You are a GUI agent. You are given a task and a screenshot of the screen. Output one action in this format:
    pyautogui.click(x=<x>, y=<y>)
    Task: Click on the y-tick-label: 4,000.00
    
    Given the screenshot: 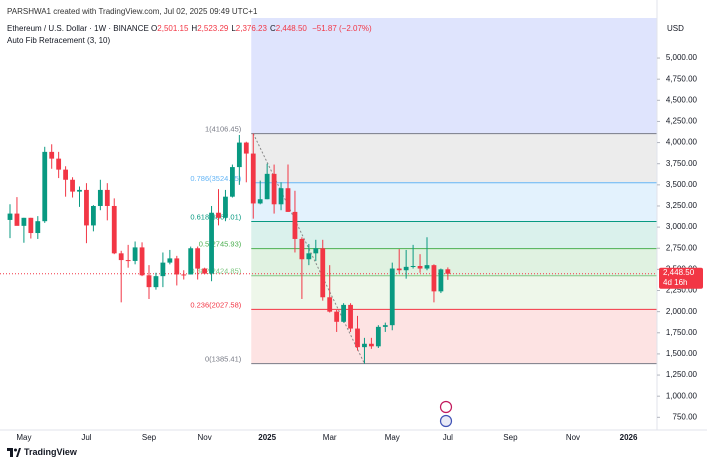 What is the action you would take?
    pyautogui.click(x=682, y=142)
    